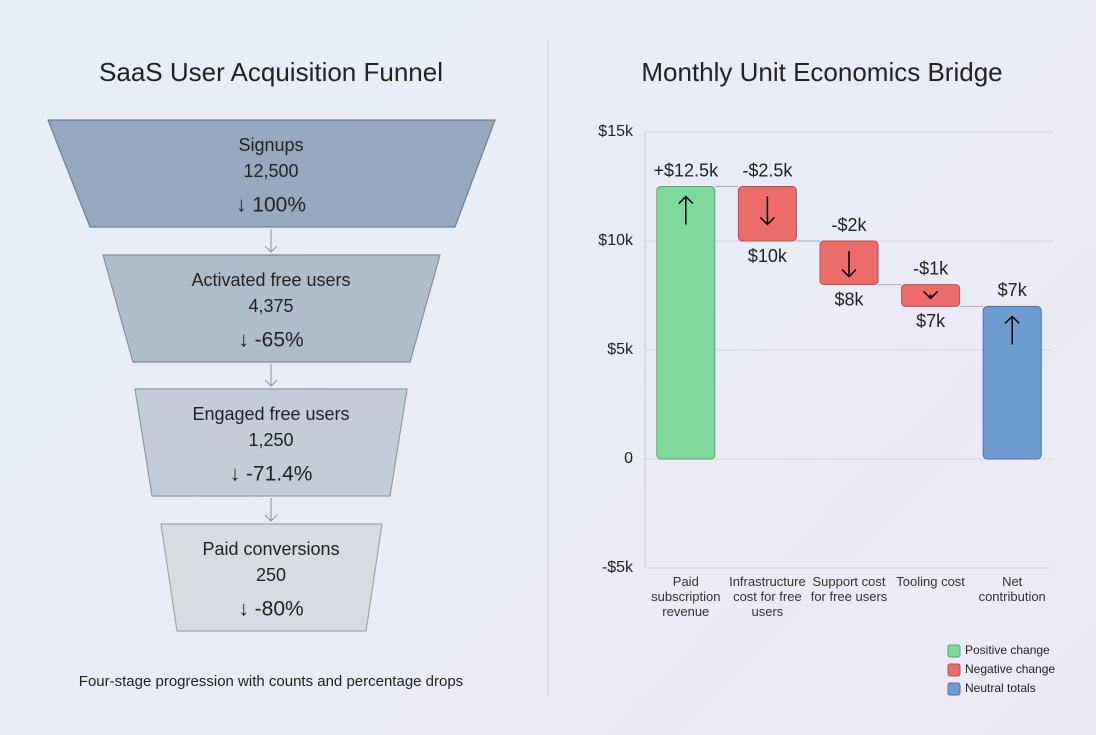  What do you see at coordinates (270, 280) in the screenshot?
I see `stage-name: Activated free users` at bounding box center [270, 280].